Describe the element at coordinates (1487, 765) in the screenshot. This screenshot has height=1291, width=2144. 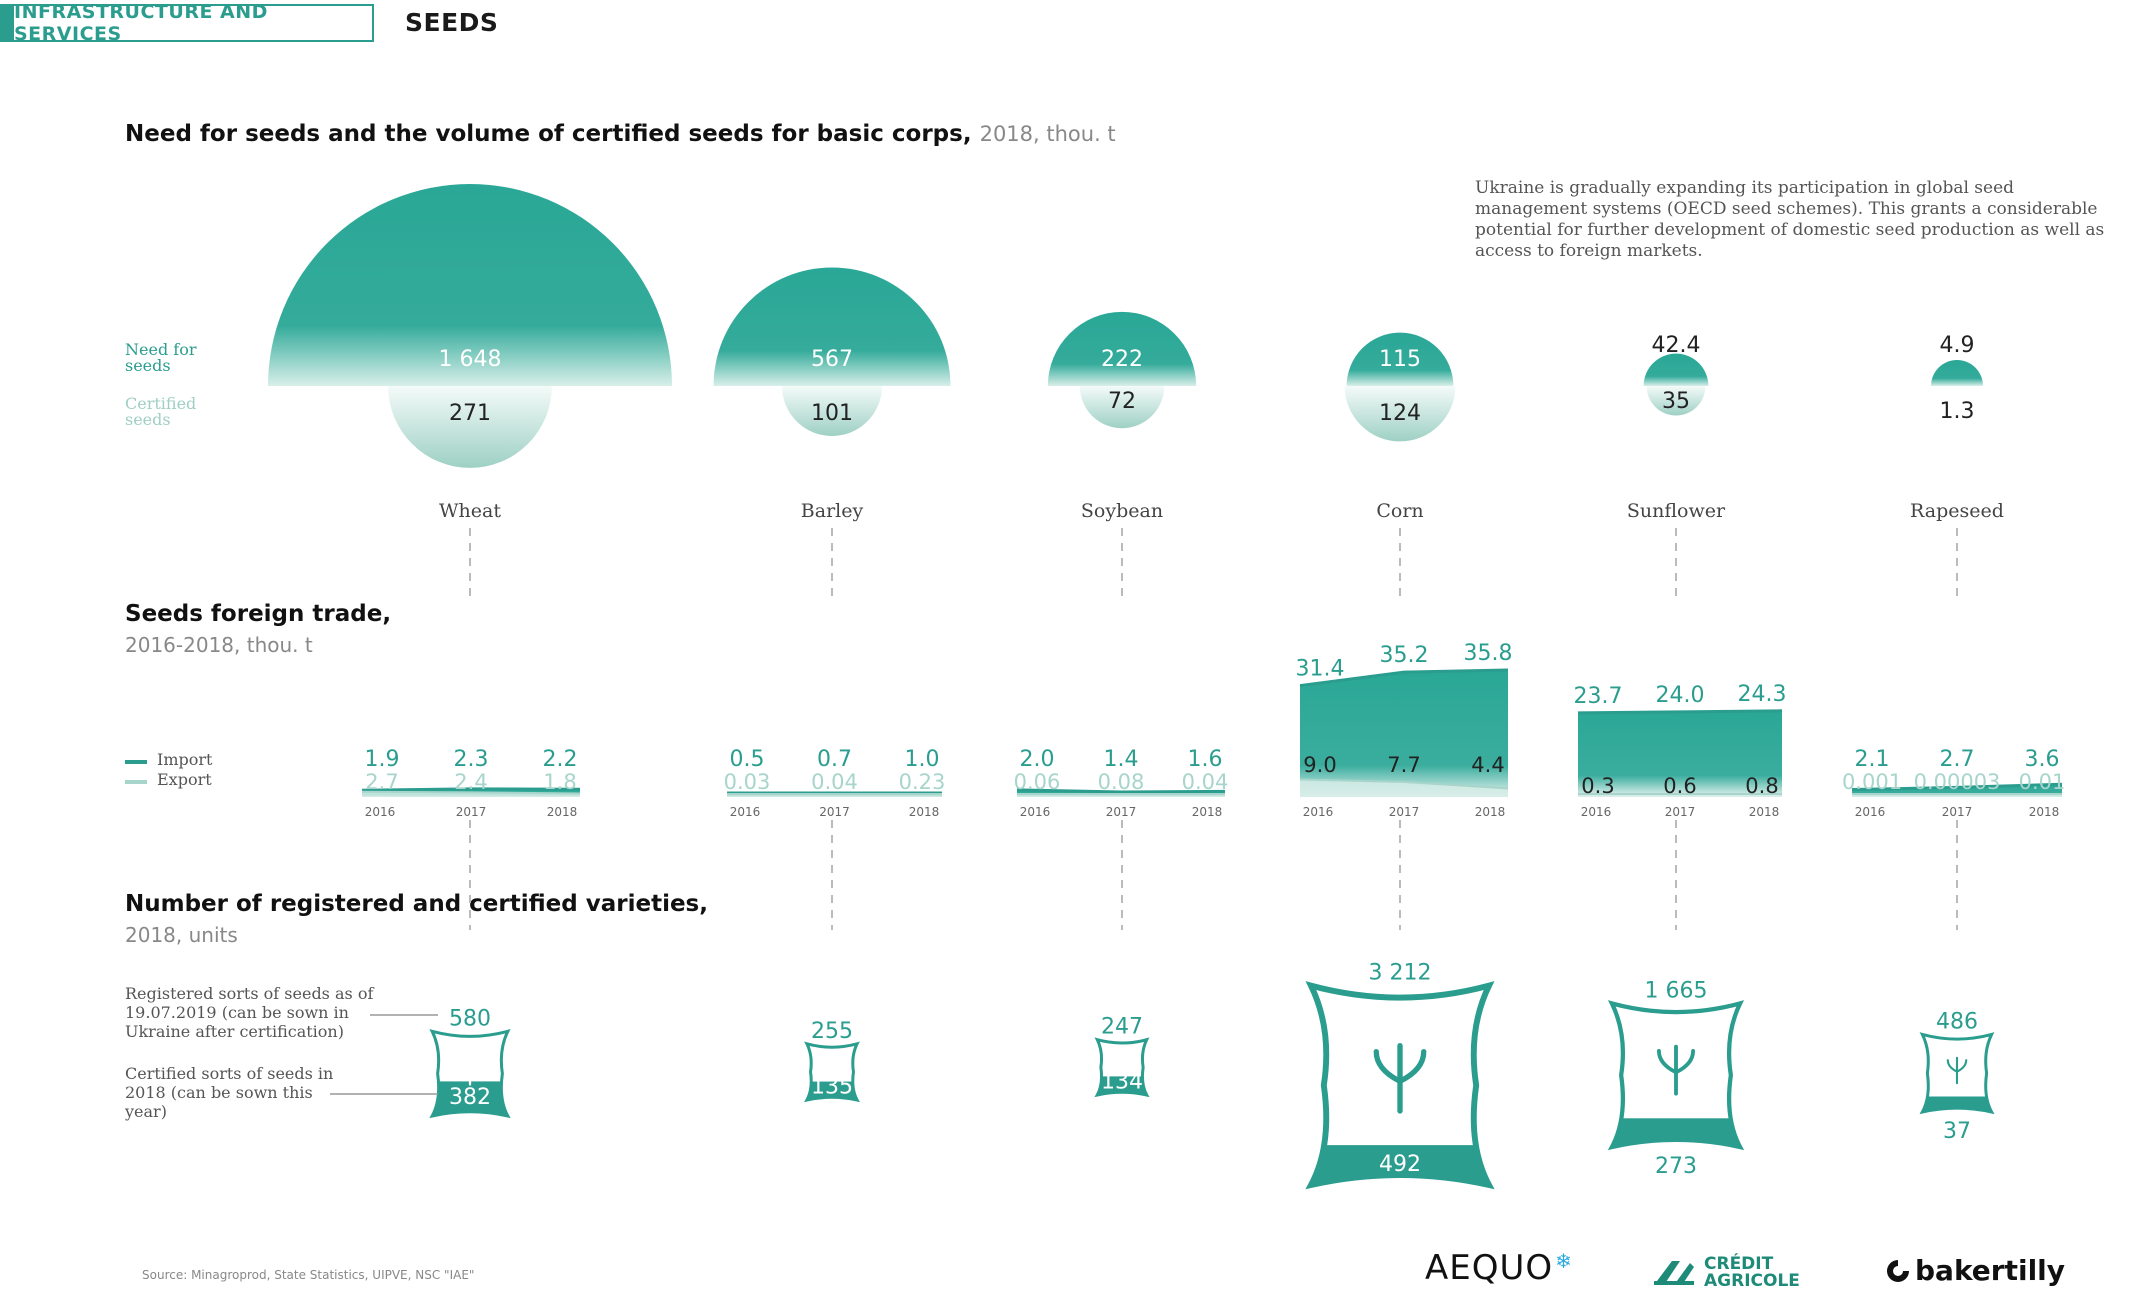
I see `export-label-corn-2018: 4.4` at that location.